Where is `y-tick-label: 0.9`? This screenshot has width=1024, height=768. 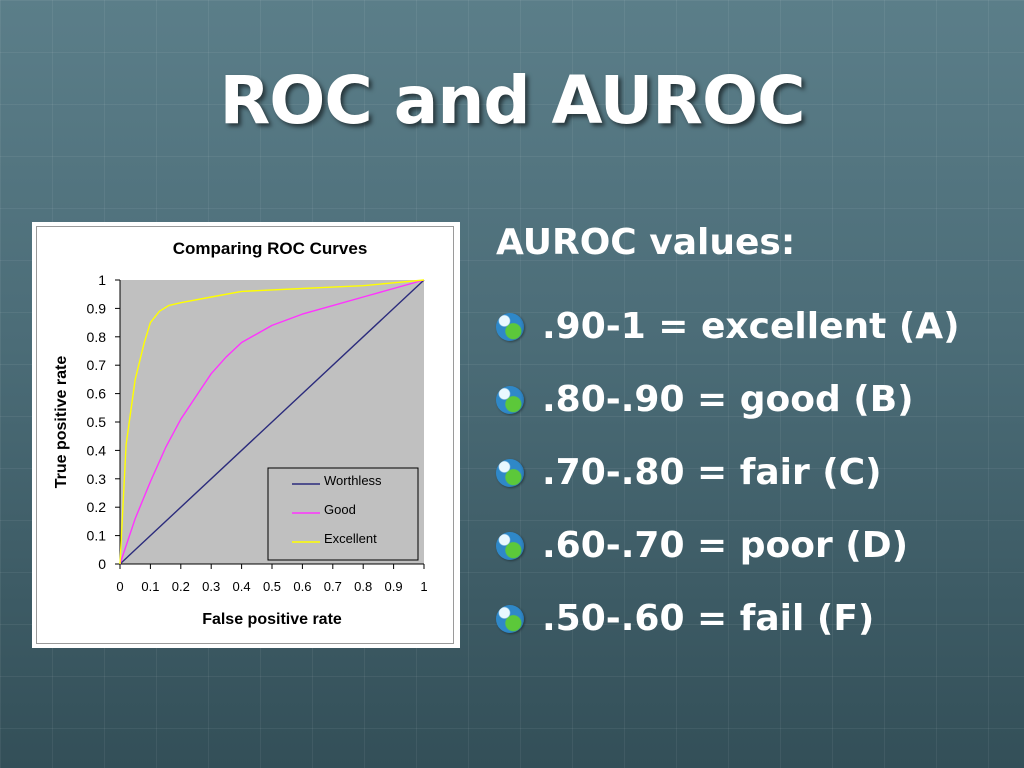
y-tick-label: 0.9 is located at coordinates (97, 308).